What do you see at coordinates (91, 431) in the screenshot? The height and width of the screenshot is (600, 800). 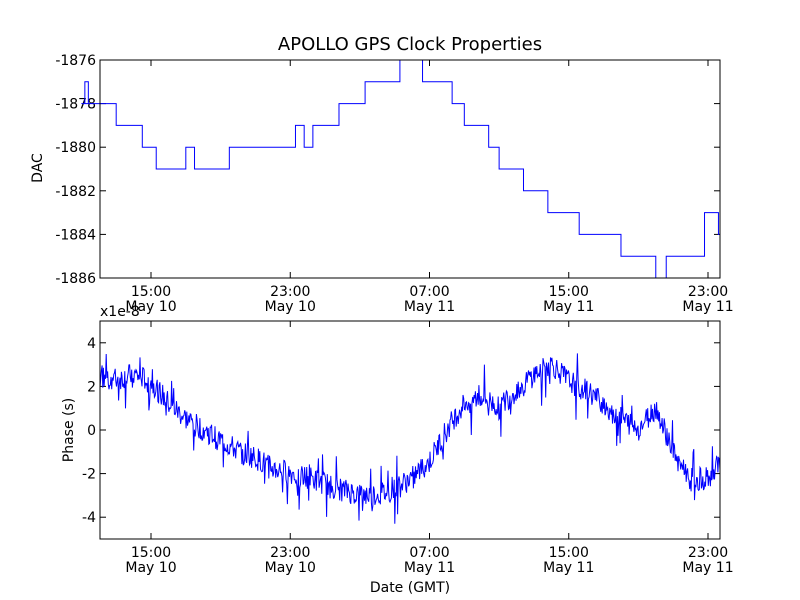 I see `y-tick-label: 0` at bounding box center [91, 431].